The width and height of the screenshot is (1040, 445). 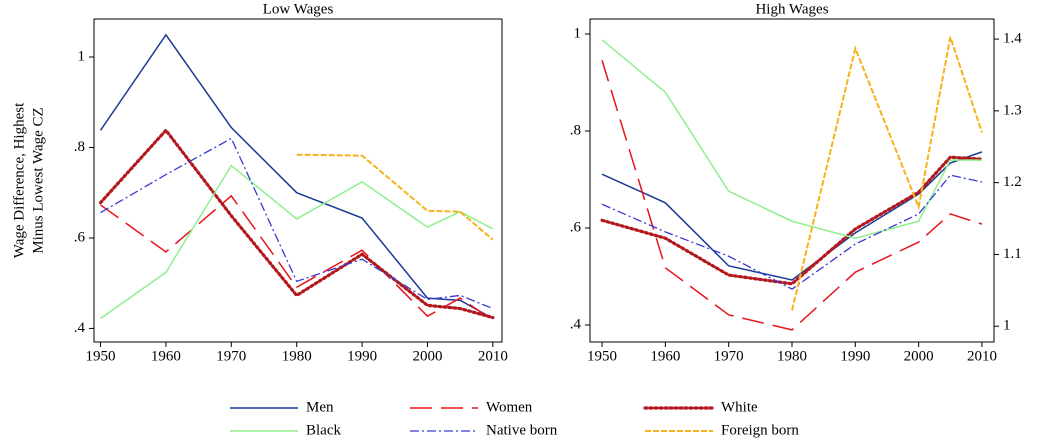 I want to click on legend-label: Native born, so click(x=522, y=430).